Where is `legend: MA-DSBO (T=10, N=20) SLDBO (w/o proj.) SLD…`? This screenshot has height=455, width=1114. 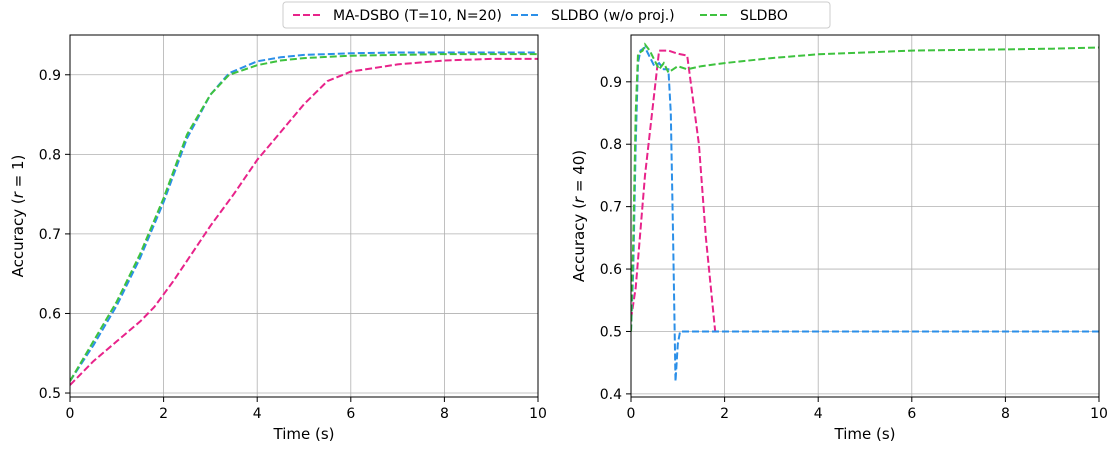
legend: MA-DSBO (T=10, N=20) SLDBO (w/o proj.) SLD… is located at coordinates (556, 15).